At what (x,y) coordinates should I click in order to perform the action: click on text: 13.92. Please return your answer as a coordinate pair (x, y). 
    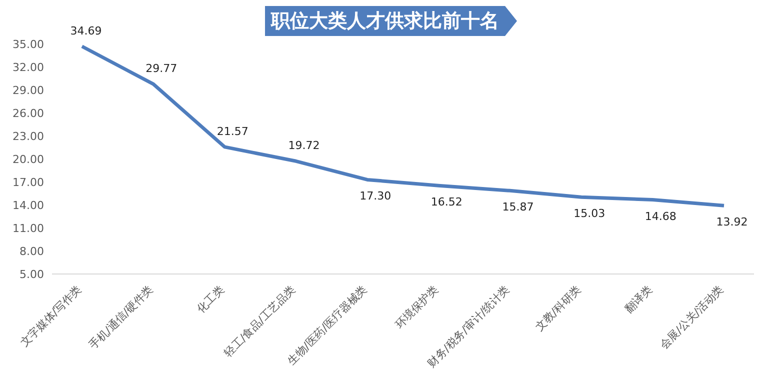
    Looking at the image, I should click on (732, 222).